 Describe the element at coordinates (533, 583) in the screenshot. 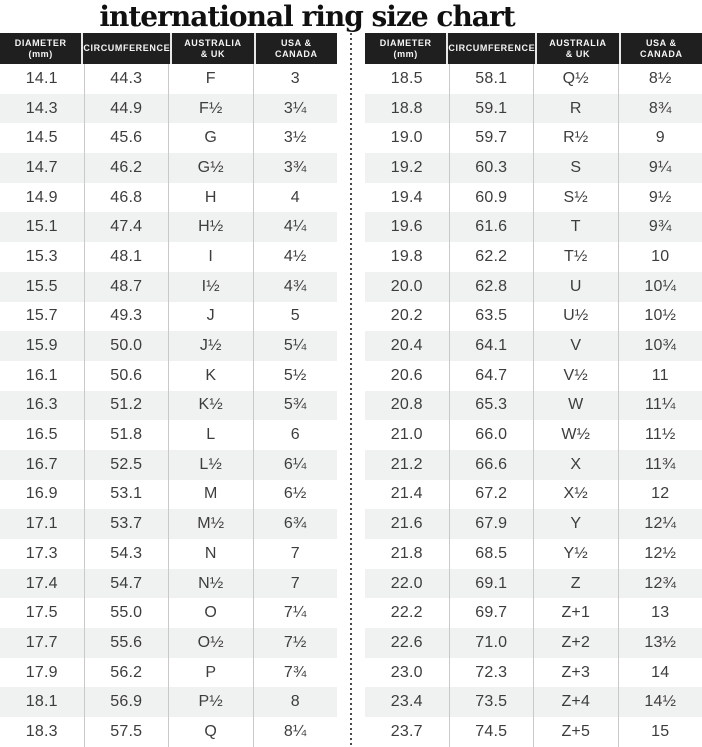

I see `table-row: 22.0 69.1 Z 12¾` at that location.